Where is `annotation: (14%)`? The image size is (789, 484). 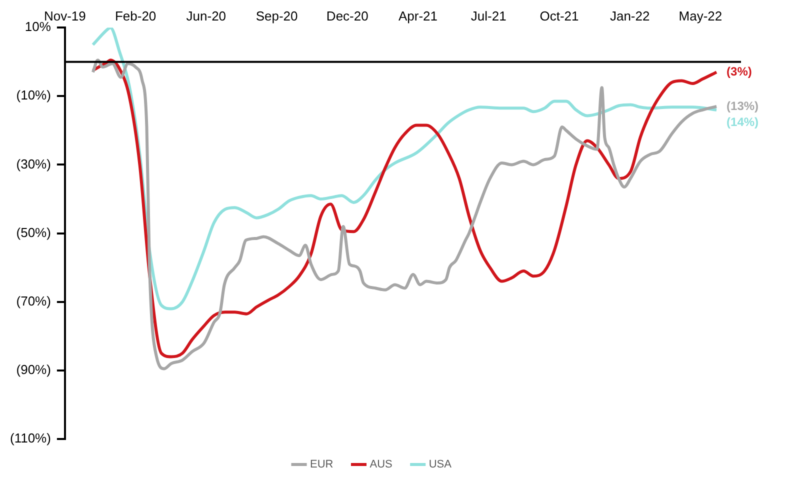
annotation: (14%) is located at coordinates (742, 121).